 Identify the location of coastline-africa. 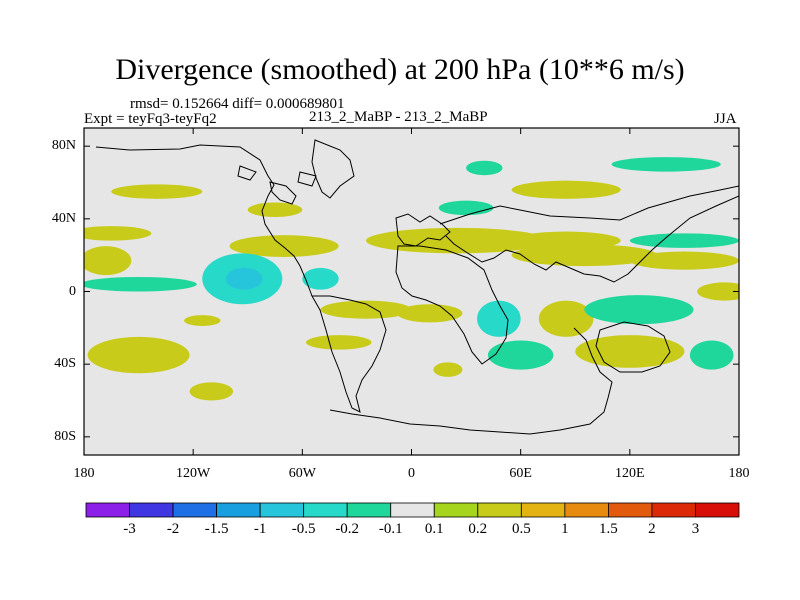
(452, 305).